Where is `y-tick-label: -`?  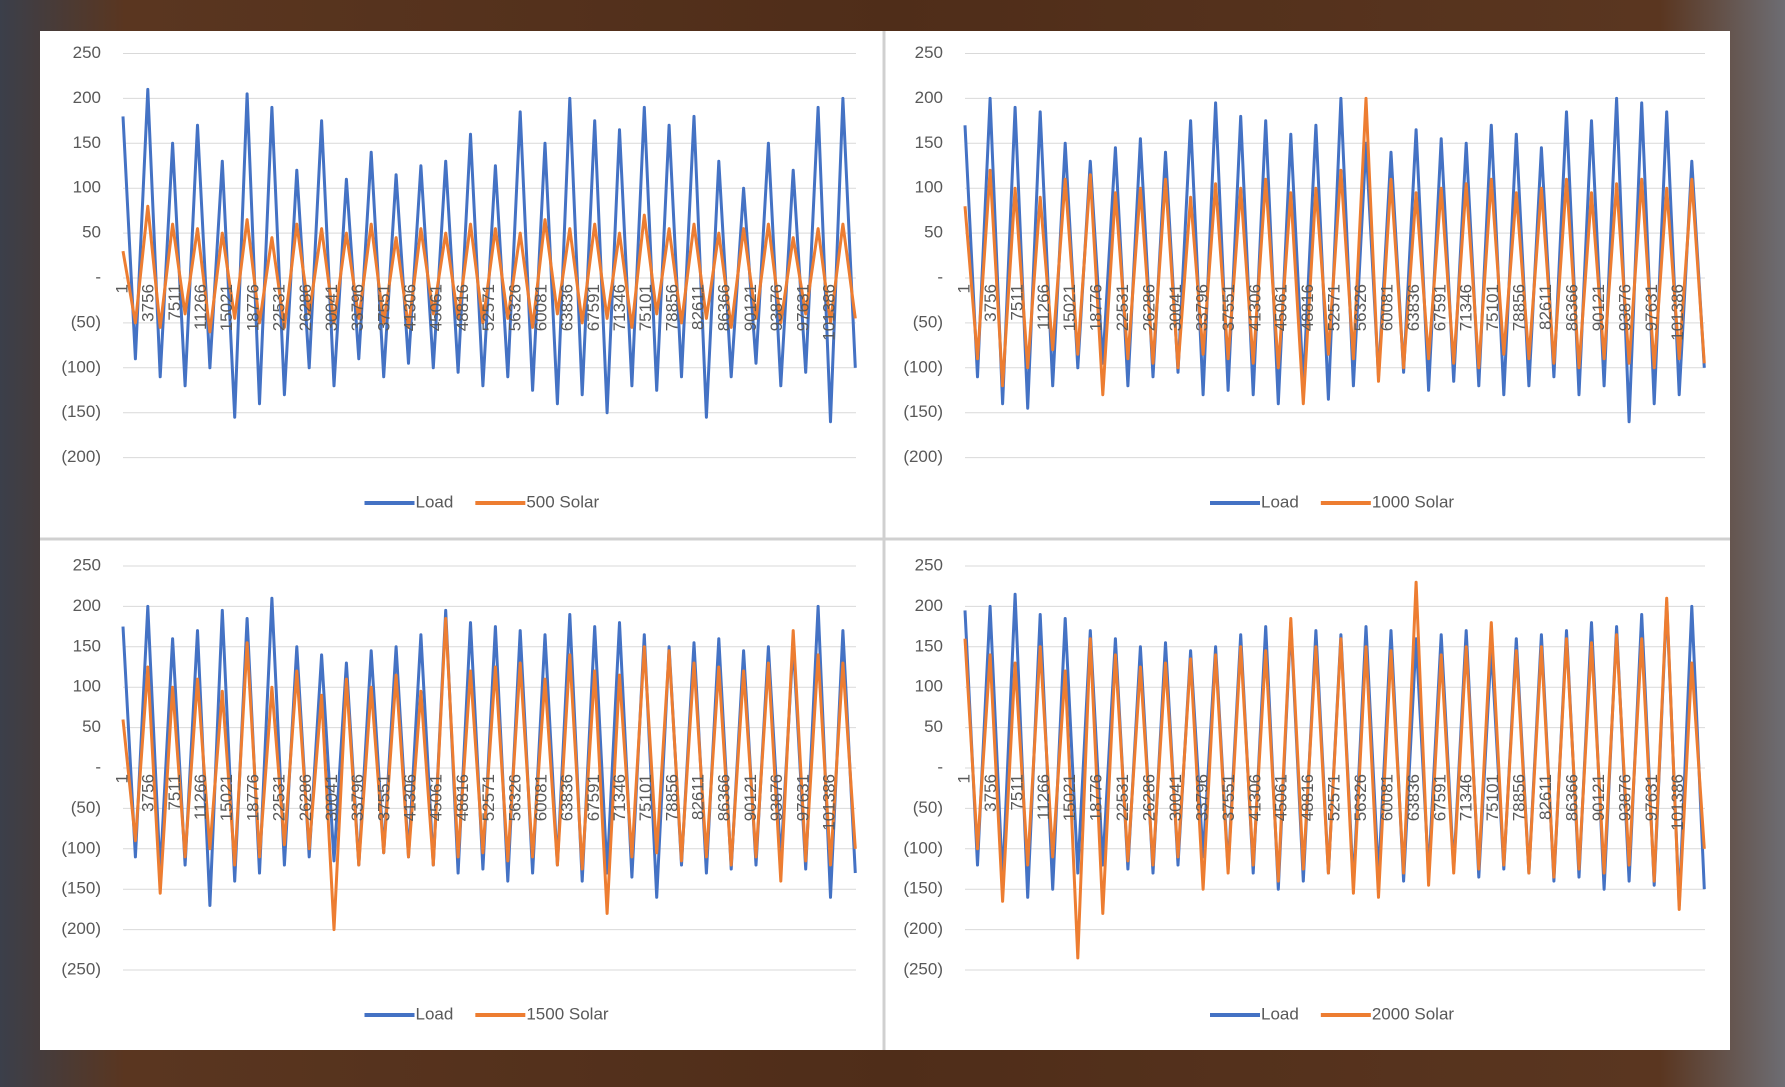 y-tick-label: - is located at coordinates (940, 276).